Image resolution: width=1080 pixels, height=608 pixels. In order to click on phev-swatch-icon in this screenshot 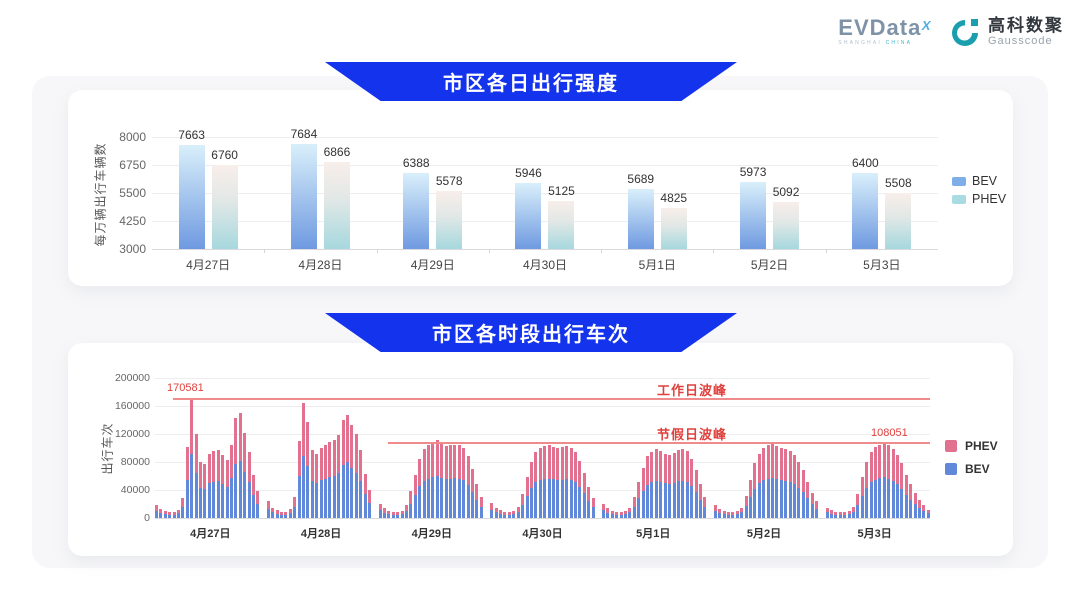, I will do `click(951, 446)`.